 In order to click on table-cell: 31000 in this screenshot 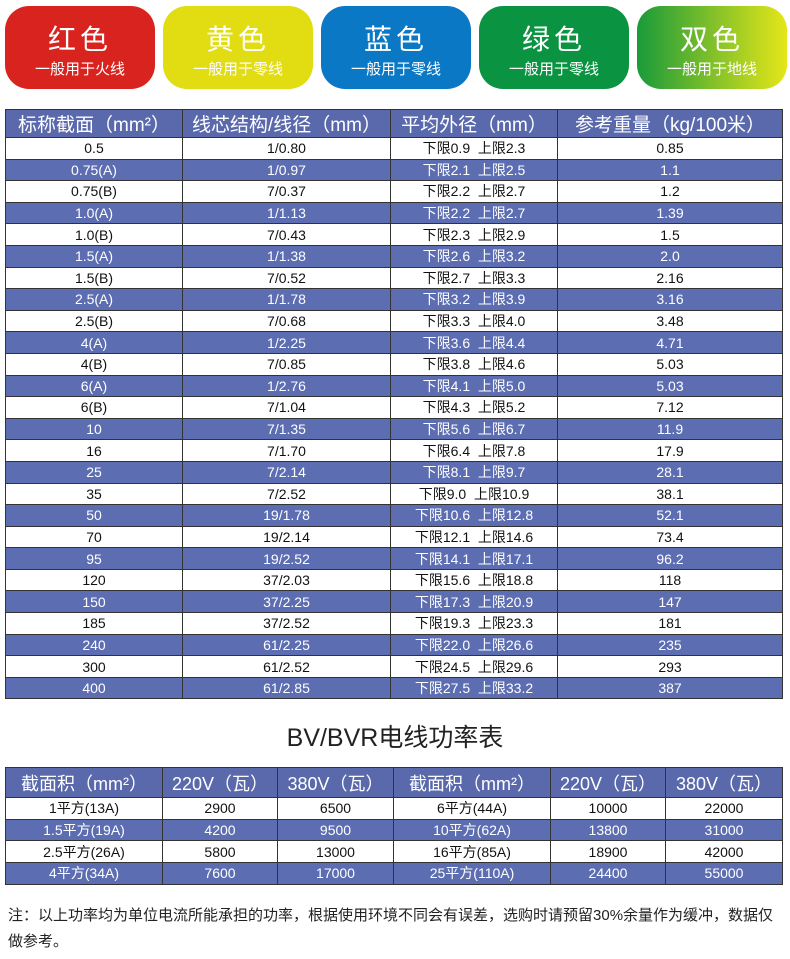, I will do `click(724, 830)`.